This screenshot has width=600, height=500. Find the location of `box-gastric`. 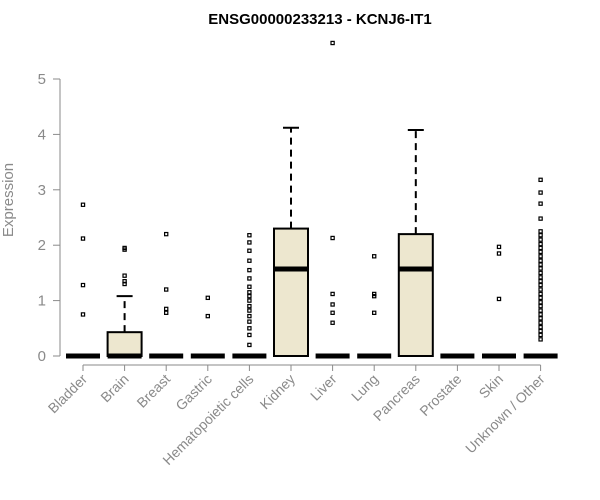

box-gastric is located at coordinates (207, 327).